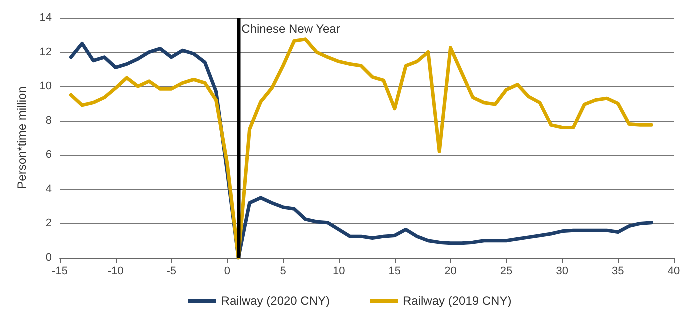  Describe the element at coordinates (227, 272) in the screenshot. I see `x-tick-label: 0` at that location.